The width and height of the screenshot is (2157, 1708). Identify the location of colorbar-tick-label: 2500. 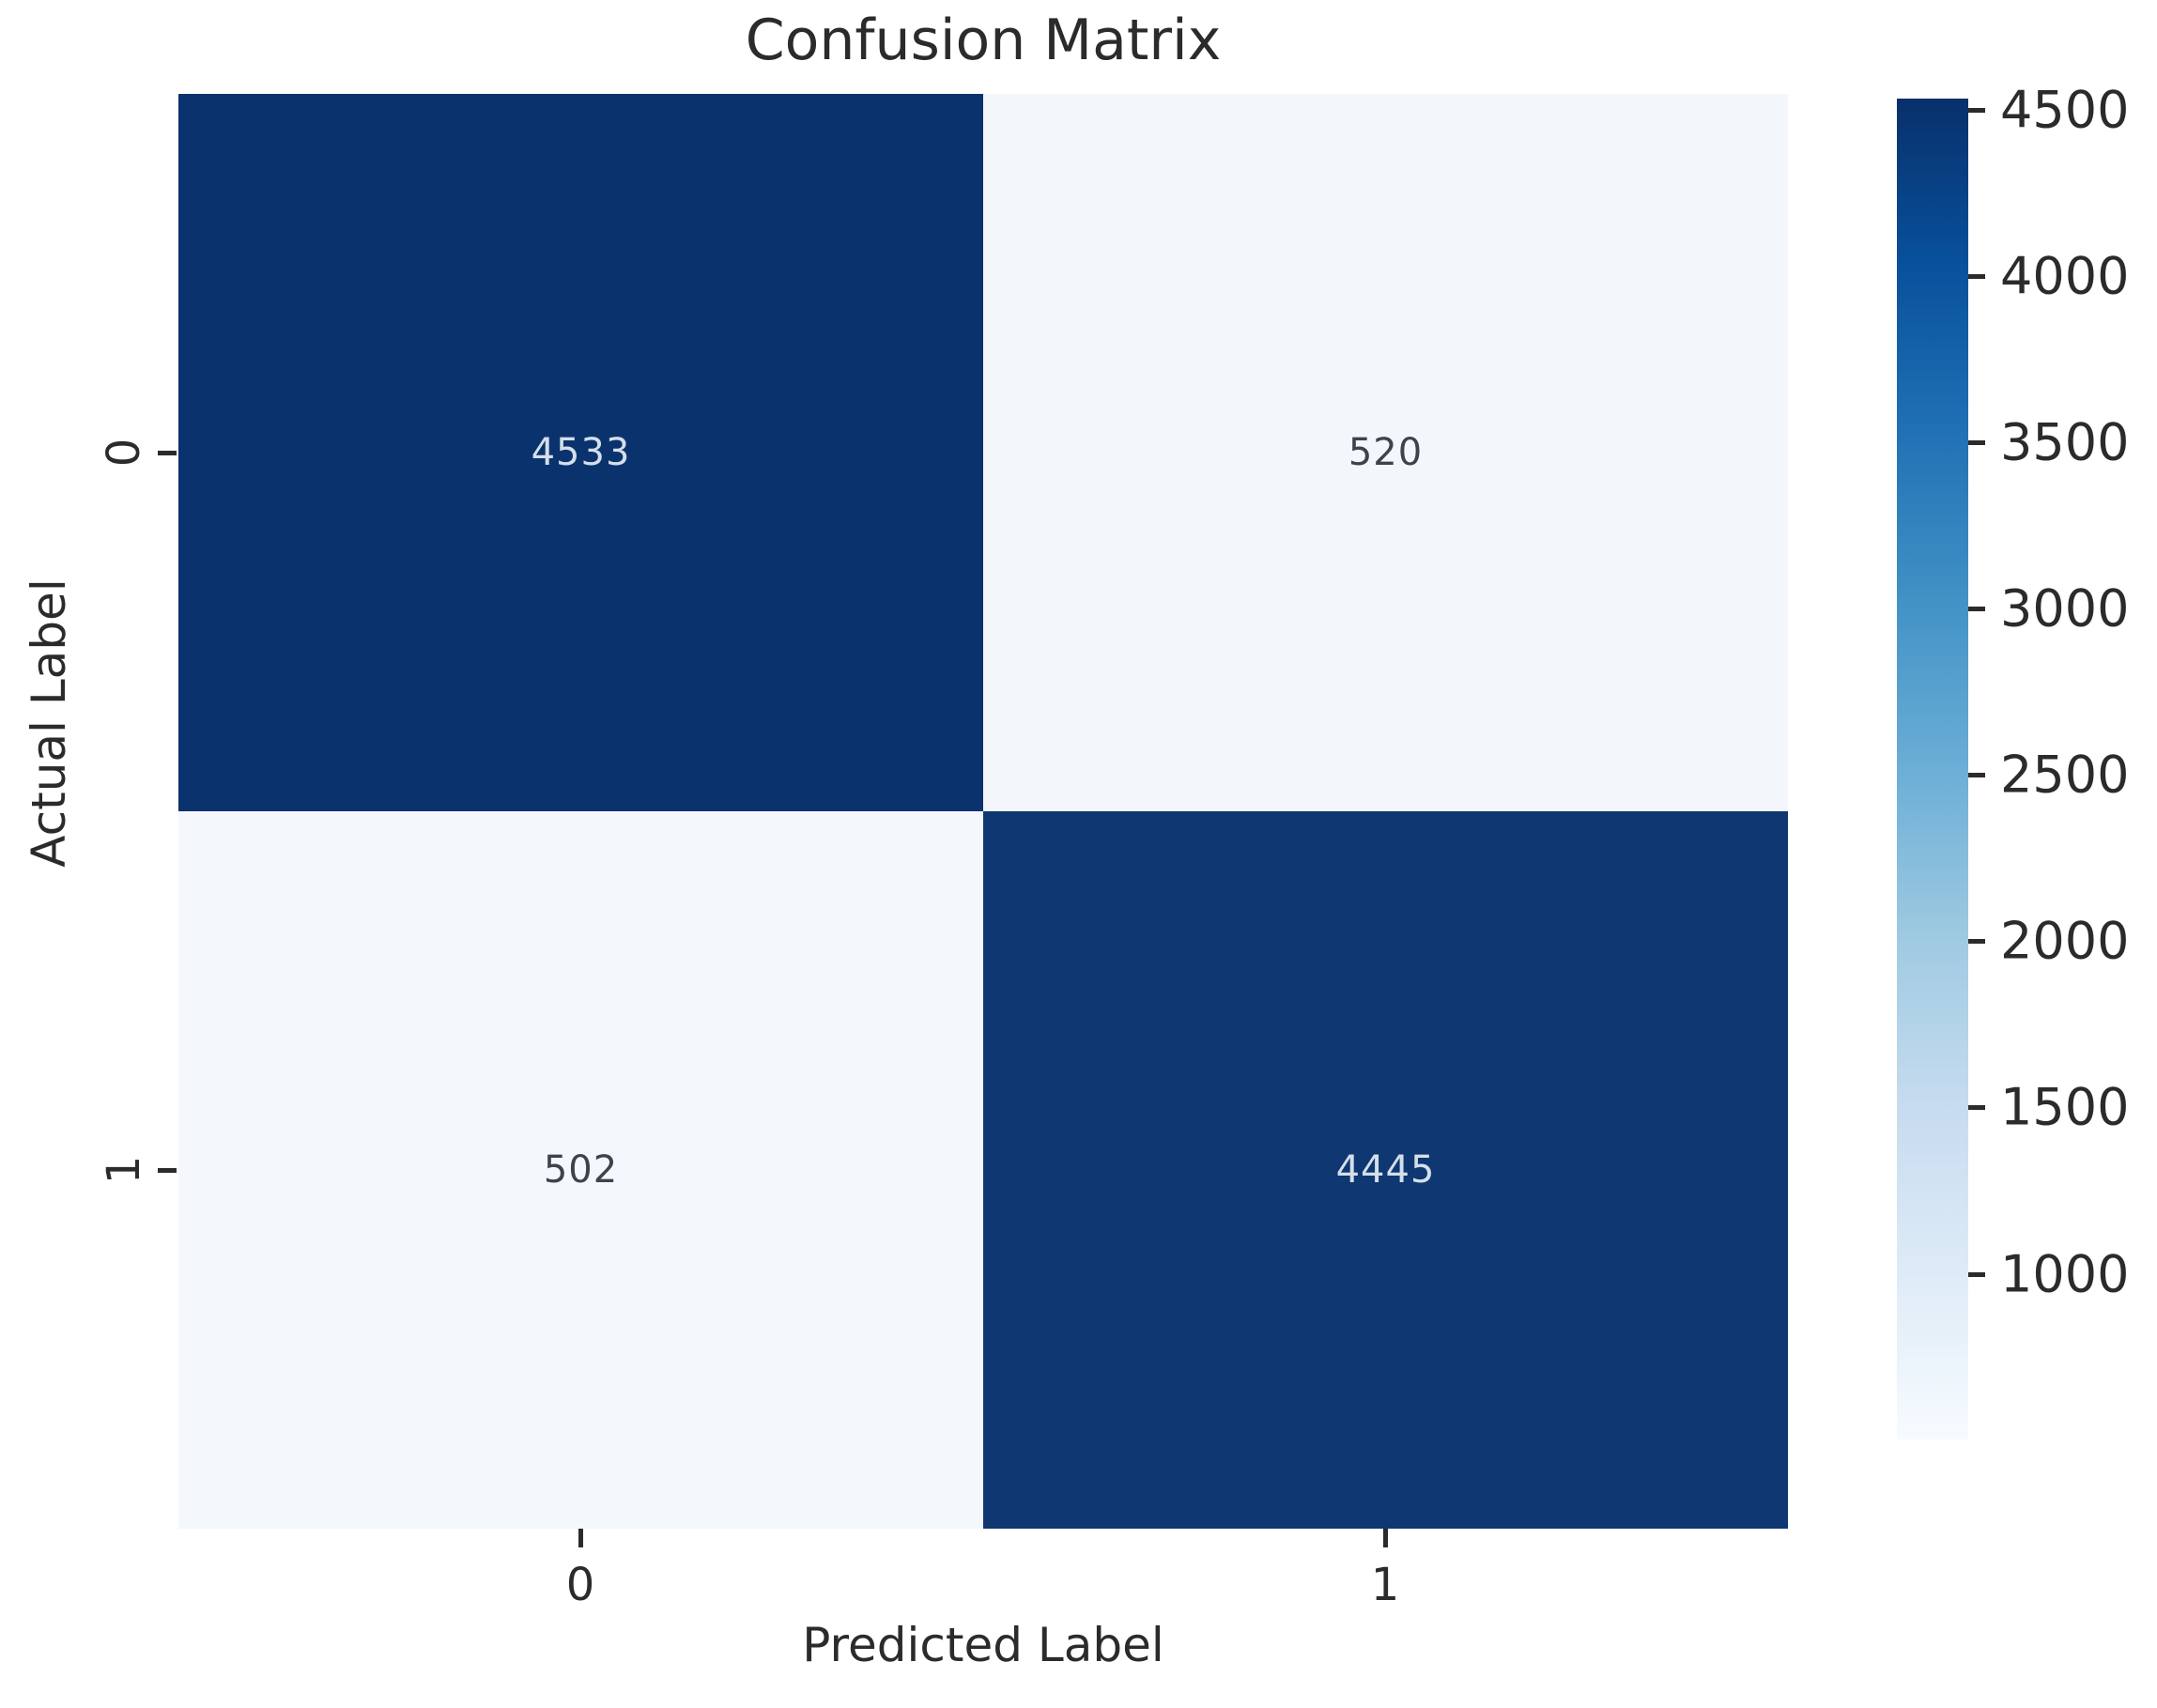
(2065, 775).